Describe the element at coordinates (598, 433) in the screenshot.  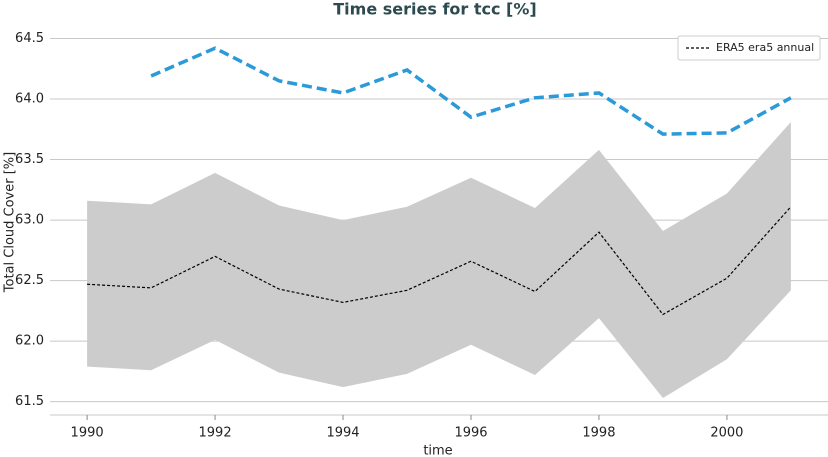
I see `x-tick-label: 1998` at that location.